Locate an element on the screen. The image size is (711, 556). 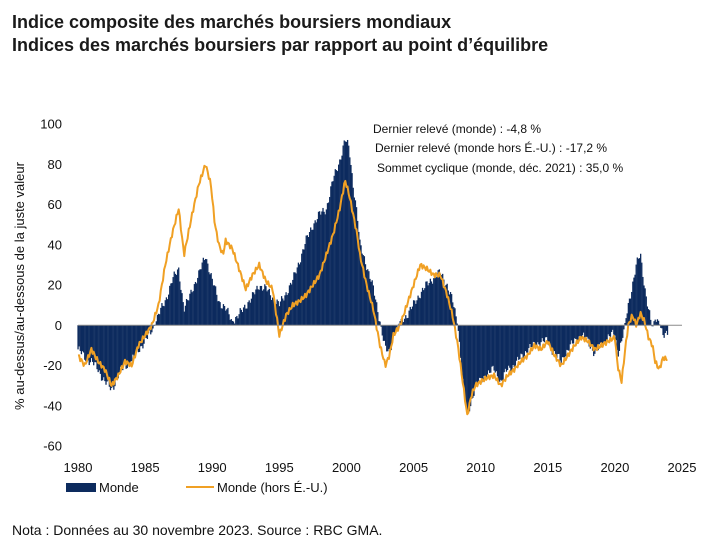
x-tick-label: 2025 is located at coordinates (682, 467).